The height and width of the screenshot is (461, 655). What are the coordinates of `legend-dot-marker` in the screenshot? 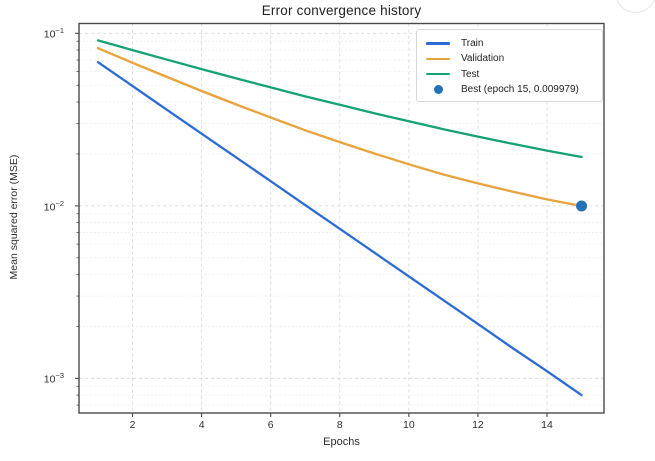 It's located at (438, 89).